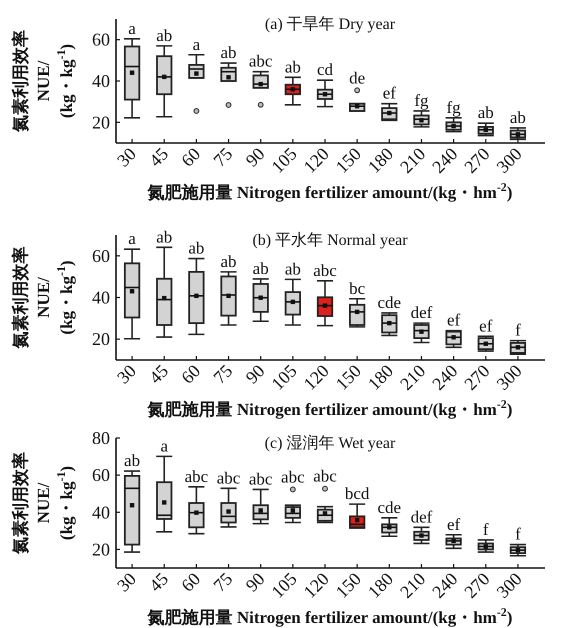 Image resolution: width=583 pixels, height=628 pixels. Describe the element at coordinates (330, 240) in the screenshot. I see `chart-title: (b) 平水年 Normal year` at that location.